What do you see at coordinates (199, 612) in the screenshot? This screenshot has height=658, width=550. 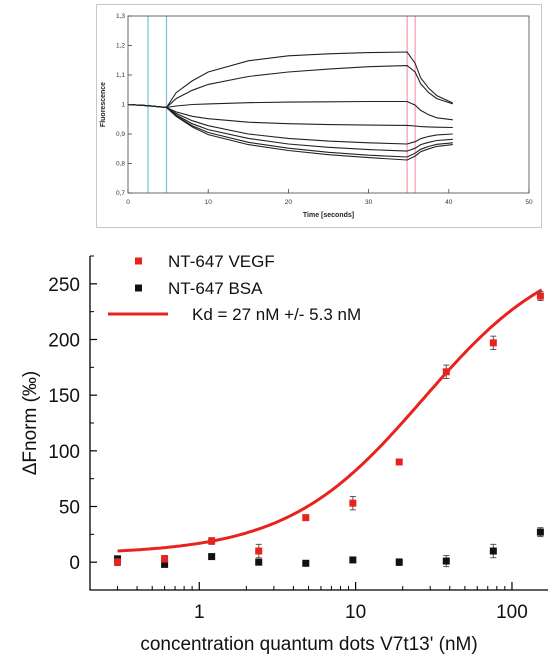 I see `x-tick-label: 1` at bounding box center [199, 612].